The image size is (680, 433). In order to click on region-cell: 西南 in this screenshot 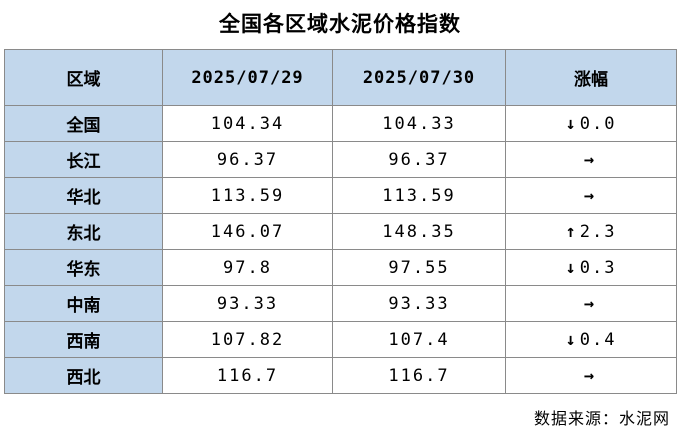, I will do `click(83, 339)`.